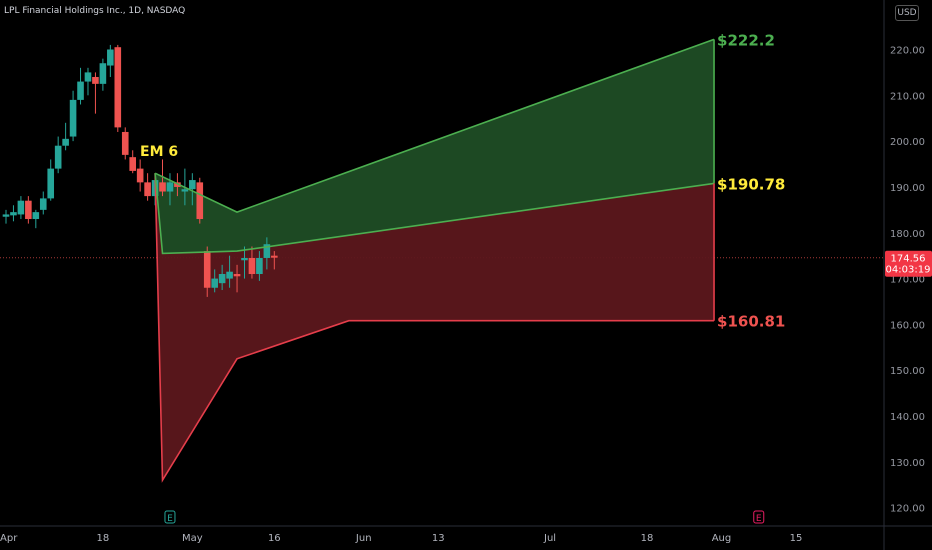 This screenshot has width=932, height=550. I want to click on y-tick-label: 120.00, so click(907, 509).